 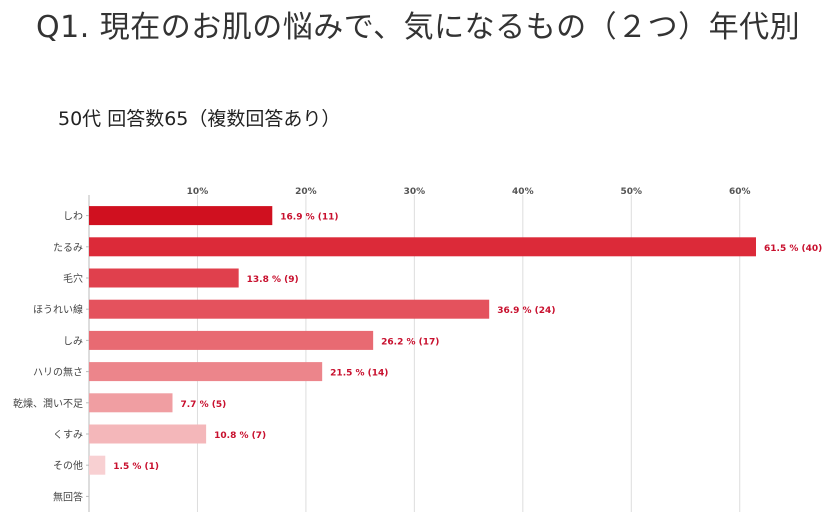 What do you see at coordinates (58, 309) in the screenshot?
I see `category-label: ほうれい線` at bounding box center [58, 309].